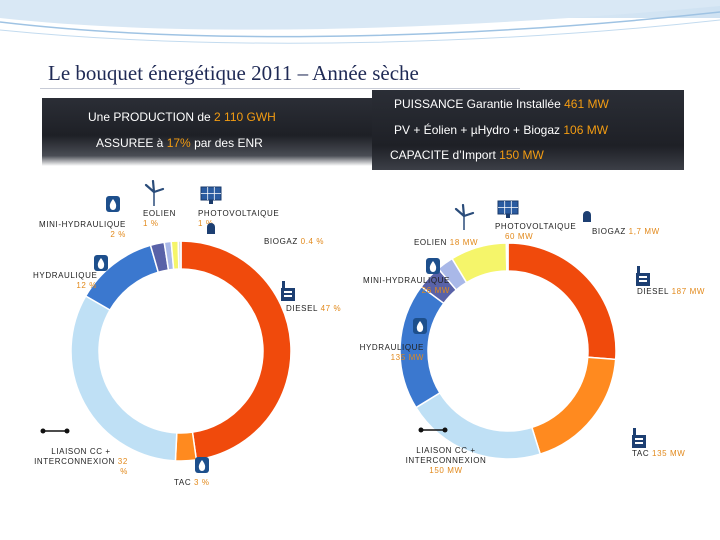  What do you see at coordinates (477, 104) in the screenshot?
I see `guaranteed-power-label: PUISSANCE Garantie Installée` at bounding box center [477, 104].